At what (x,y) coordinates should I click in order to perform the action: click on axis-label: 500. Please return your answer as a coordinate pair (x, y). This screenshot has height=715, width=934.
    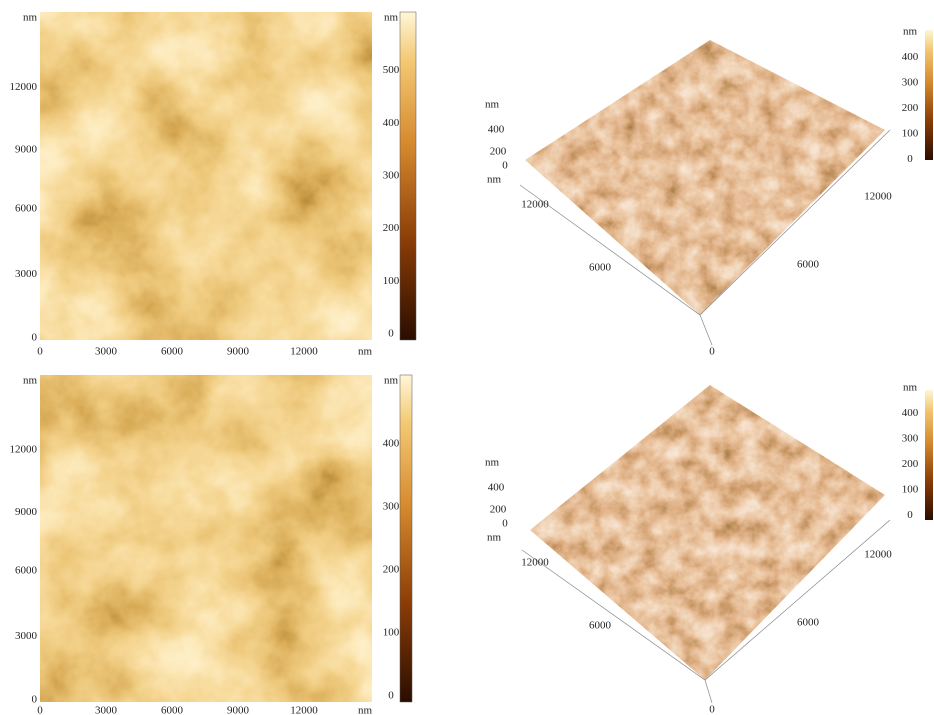
    Looking at the image, I should click on (391, 70).